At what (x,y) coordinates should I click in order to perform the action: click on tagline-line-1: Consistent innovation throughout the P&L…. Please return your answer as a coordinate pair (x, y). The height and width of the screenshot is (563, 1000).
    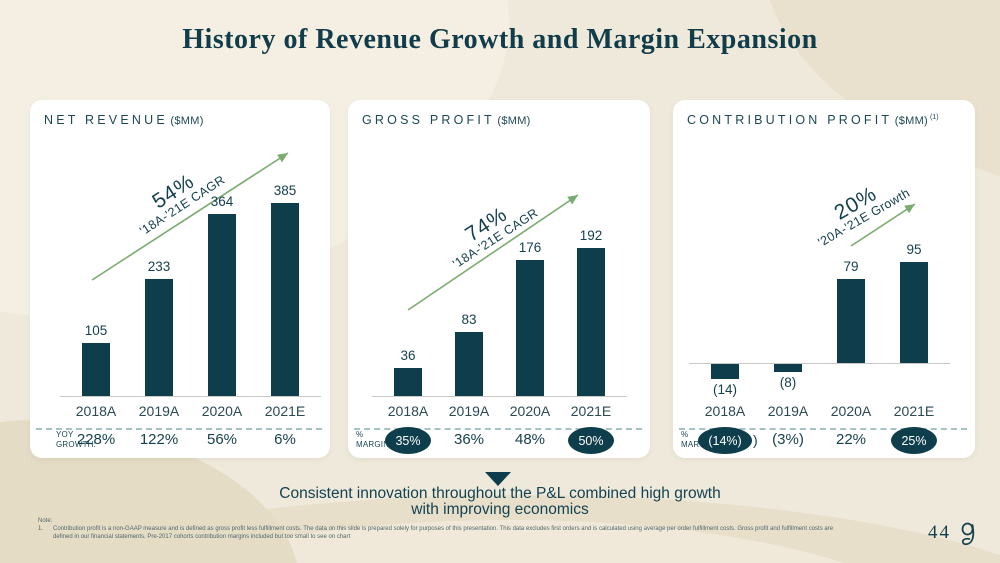
    Looking at the image, I should click on (500, 493).